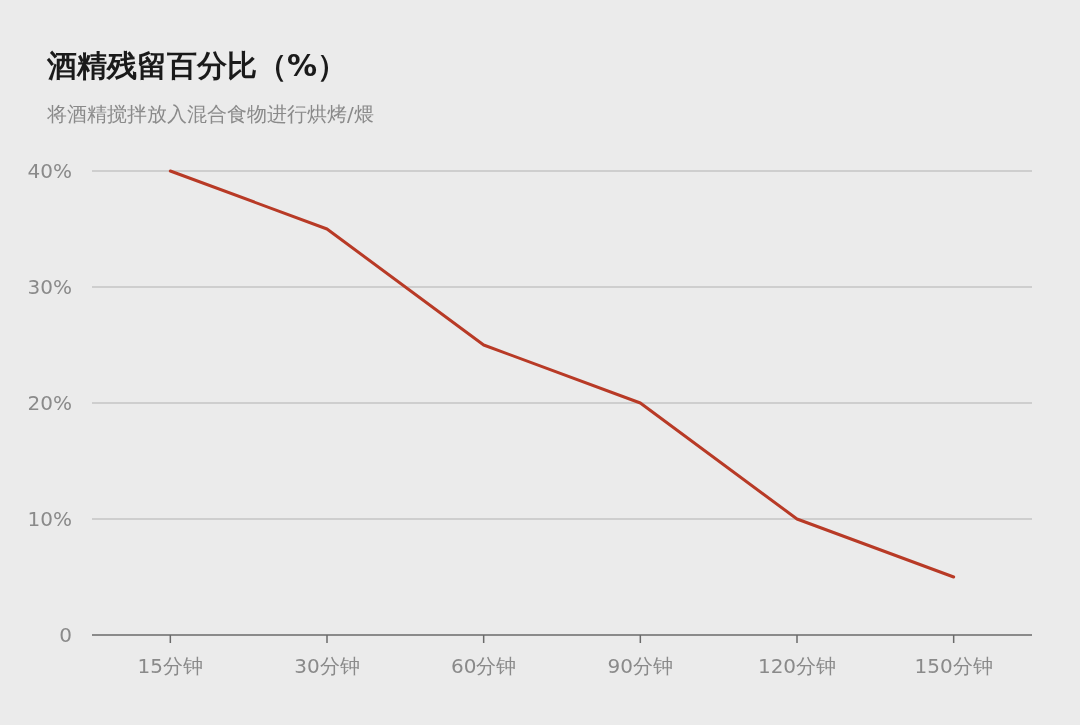  I want to click on y-tick-label: 10%, so click(49, 519).